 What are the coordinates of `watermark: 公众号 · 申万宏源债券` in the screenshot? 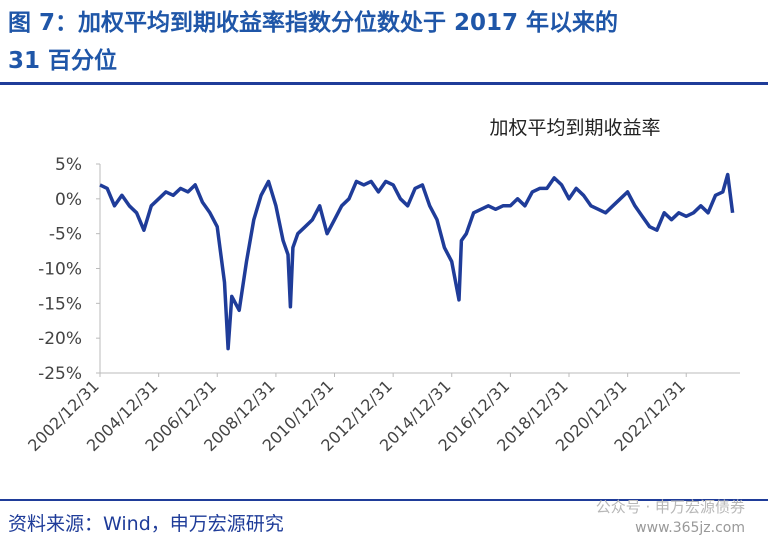 It's located at (670, 507).